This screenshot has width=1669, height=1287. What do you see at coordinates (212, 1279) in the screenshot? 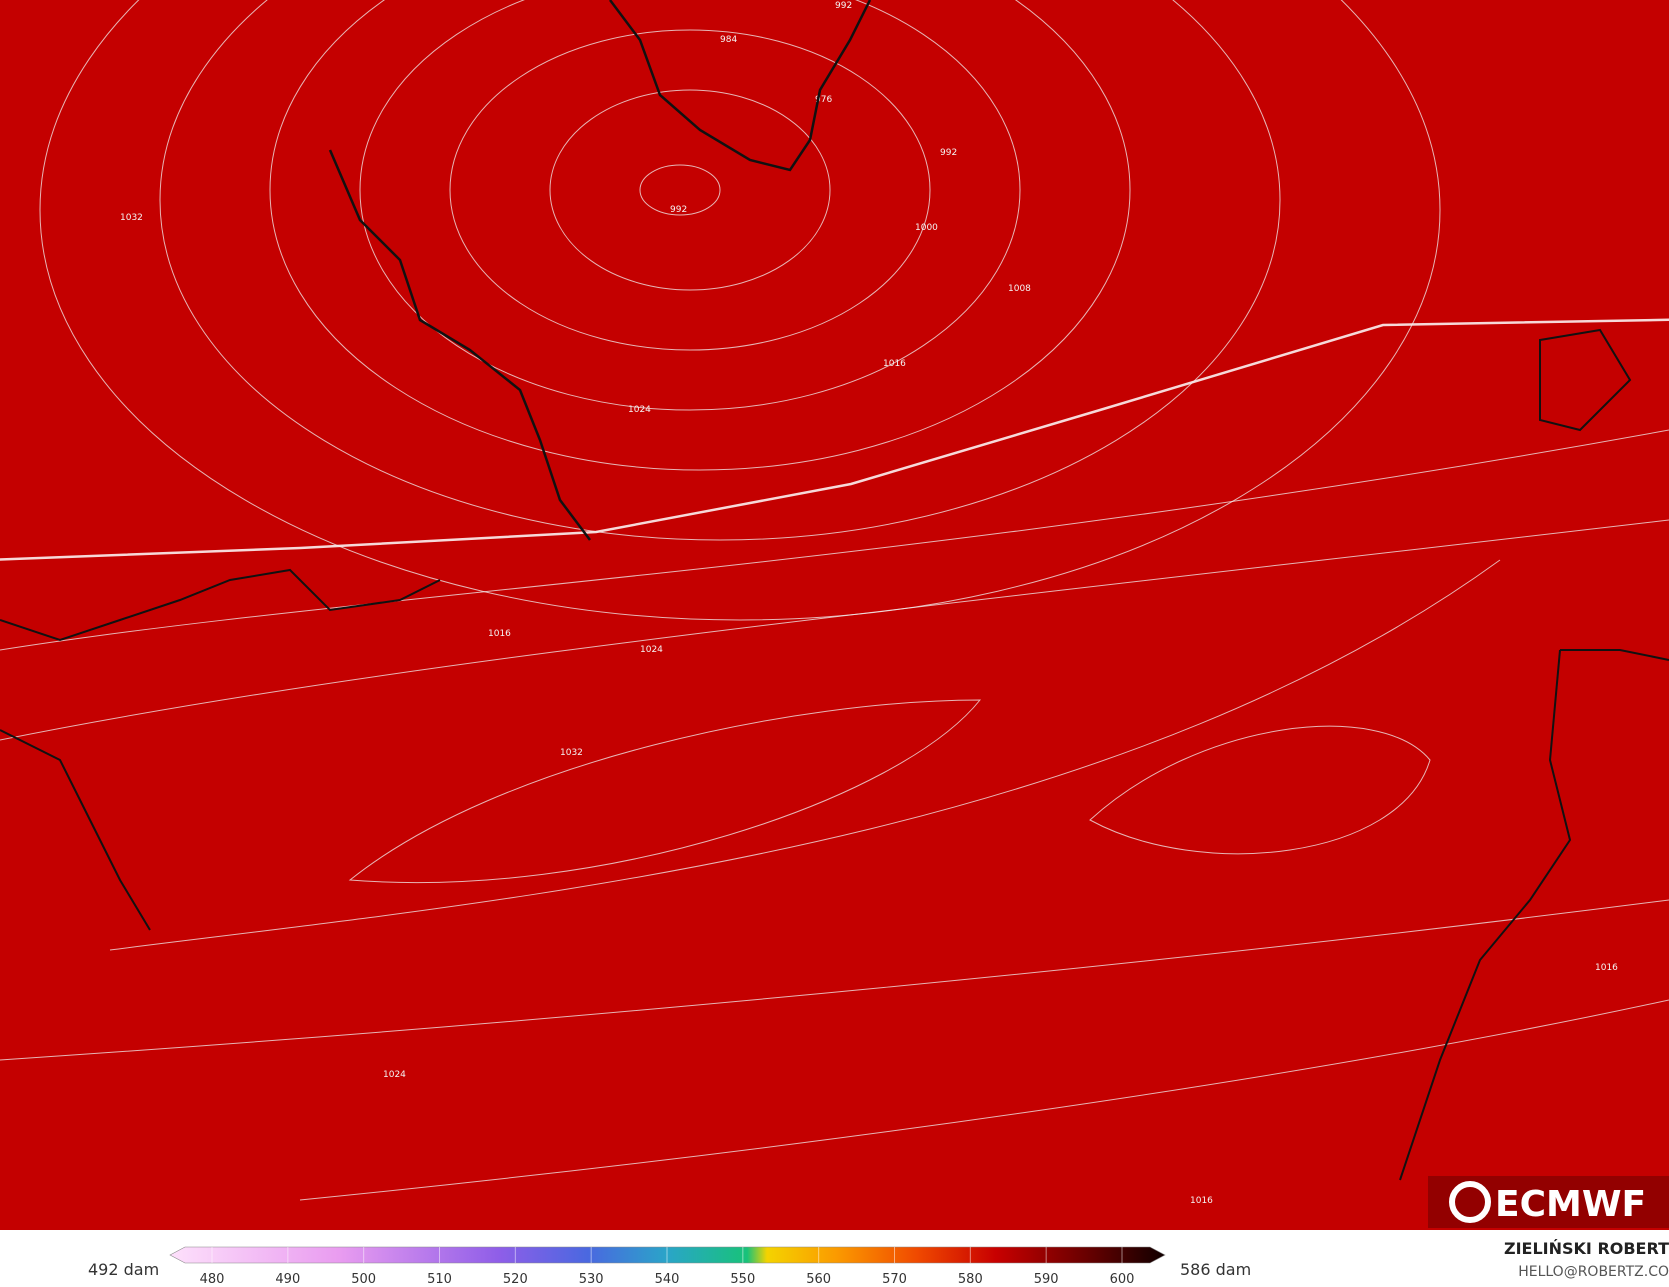
I see `colorbar-tick-label: 480` at bounding box center [212, 1279].